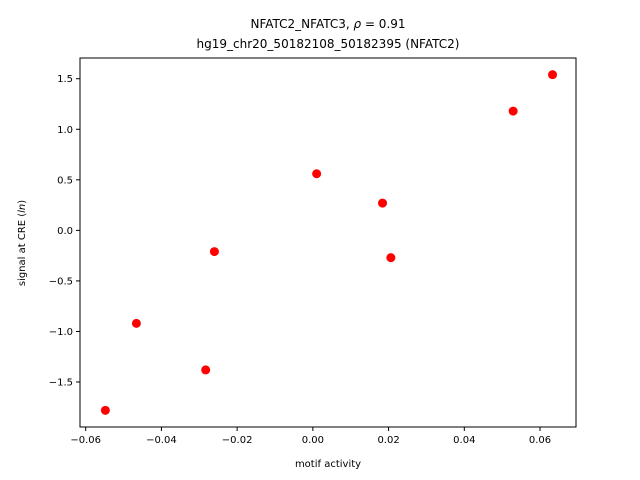  What do you see at coordinates (464, 440) in the screenshot?
I see `x-tick-label: 0.04` at bounding box center [464, 440].